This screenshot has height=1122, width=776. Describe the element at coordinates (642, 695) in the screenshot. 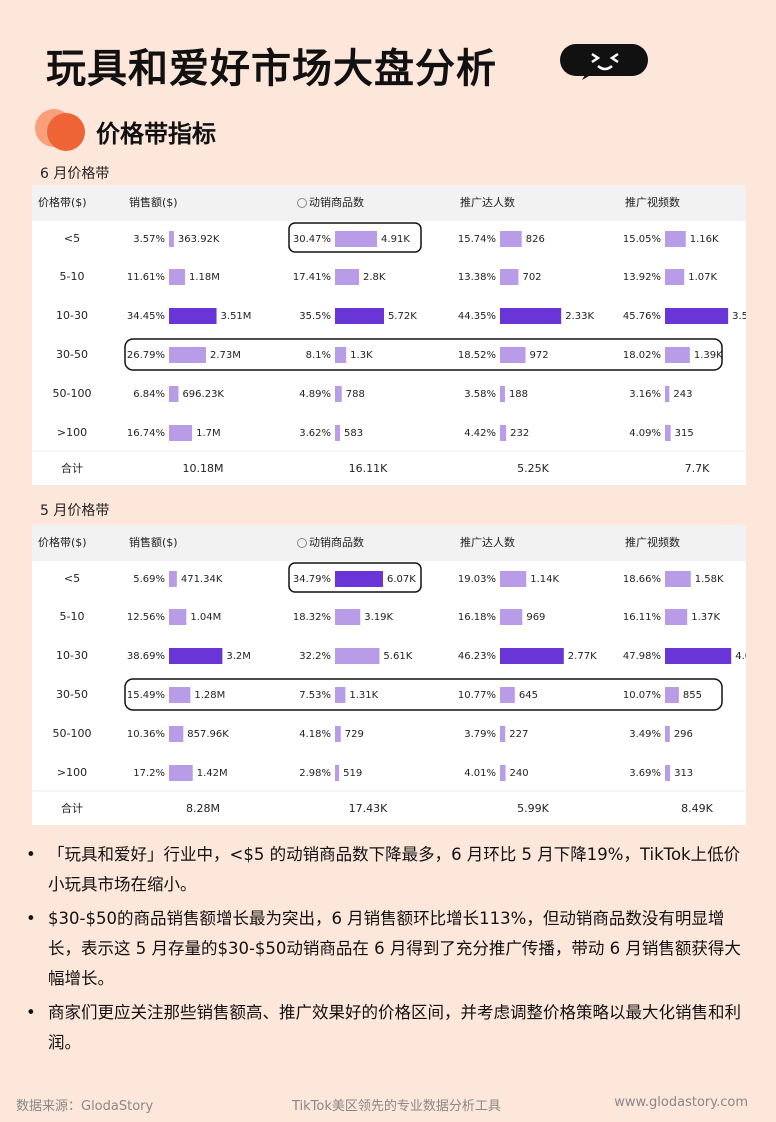

I see `share-label: 10.07%` at that location.